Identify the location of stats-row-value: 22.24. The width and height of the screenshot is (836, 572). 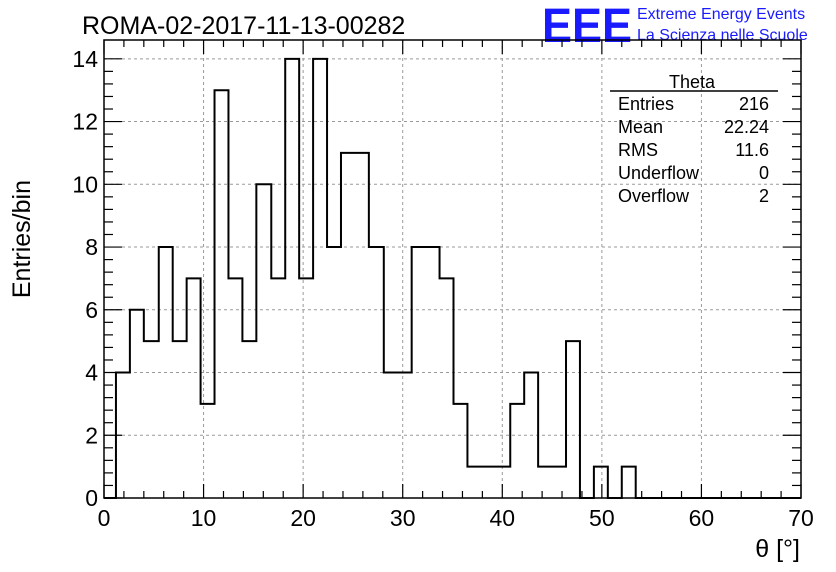
(746, 127).